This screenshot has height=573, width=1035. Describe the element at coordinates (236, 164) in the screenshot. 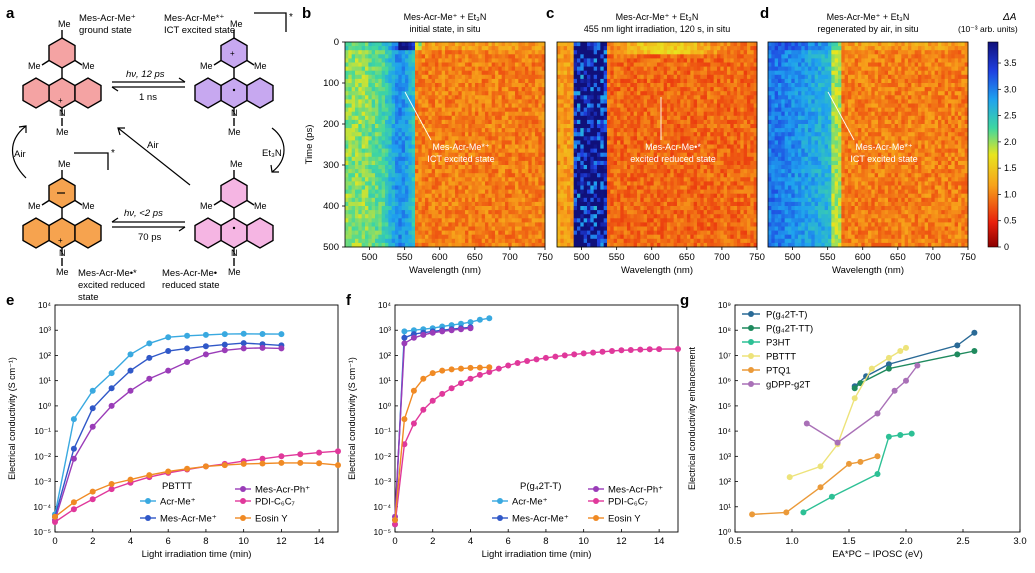

I see `label-me-9: Me` at that location.